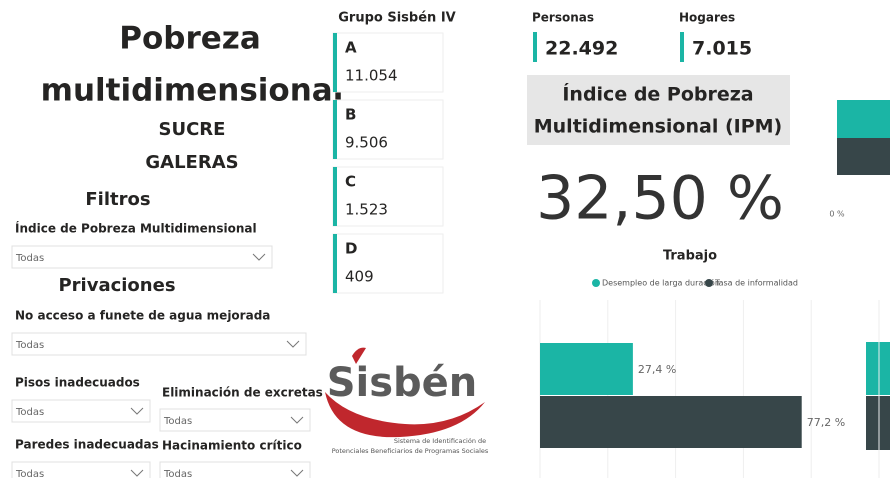 The height and width of the screenshot is (478, 890). Describe the element at coordinates (117, 199) in the screenshot. I see `heading: Filtros` at that location.